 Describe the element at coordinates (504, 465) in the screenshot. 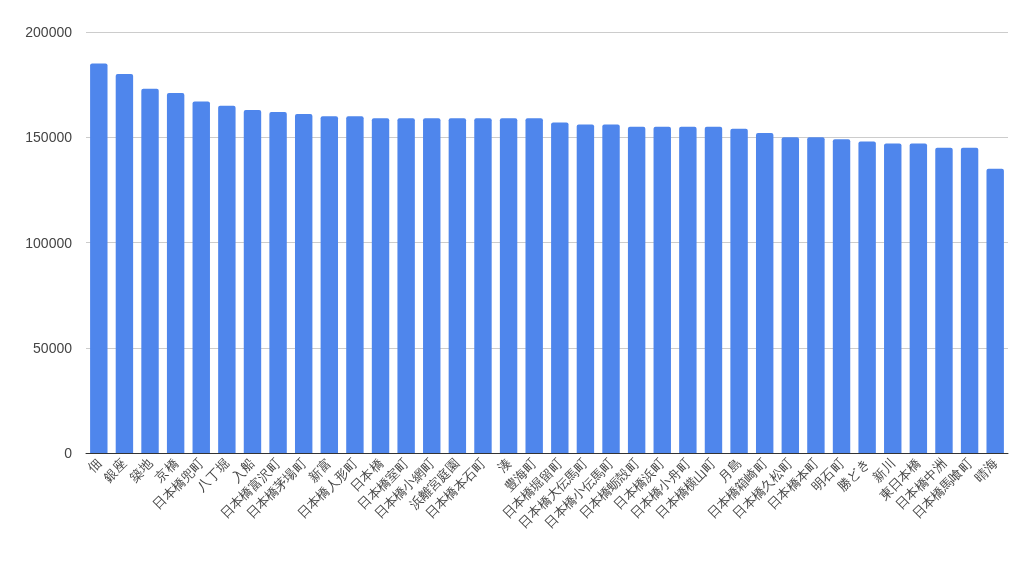

I see `x-tick-label: 湊` at that location.